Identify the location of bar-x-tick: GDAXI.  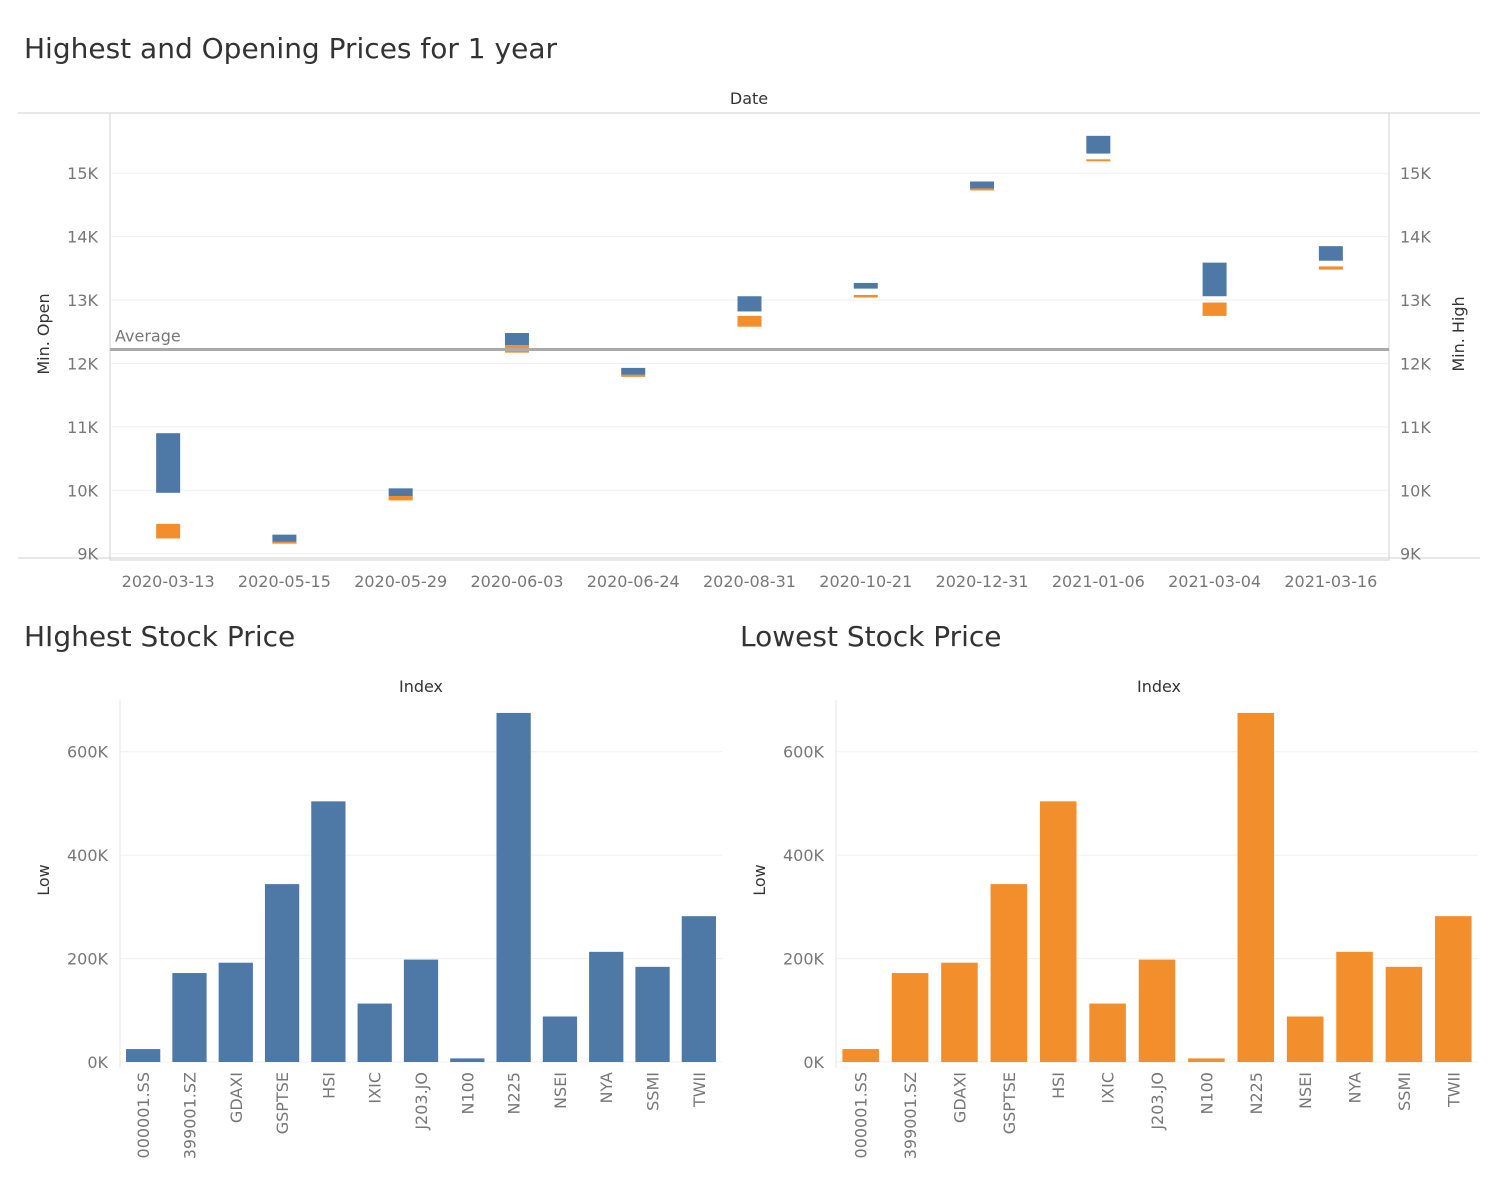
(959, 1097).